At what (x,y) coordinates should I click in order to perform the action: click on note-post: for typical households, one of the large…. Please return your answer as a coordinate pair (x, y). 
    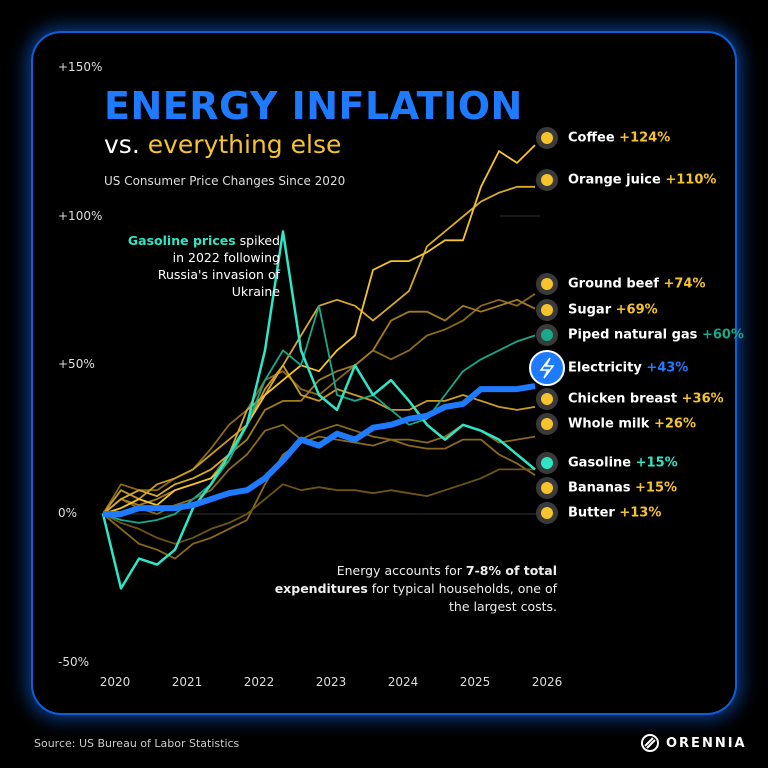
    Looking at the image, I should click on (462, 597).